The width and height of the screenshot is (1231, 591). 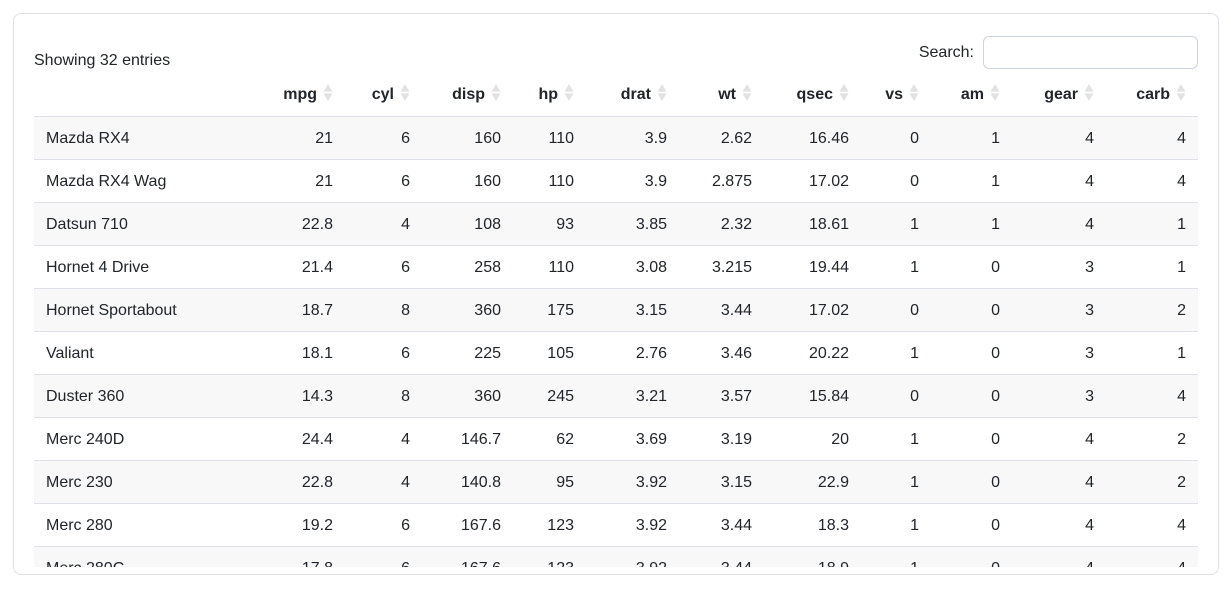 What do you see at coordinates (565, 482) in the screenshot?
I see `table-cell: 95` at bounding box center [565, 482].